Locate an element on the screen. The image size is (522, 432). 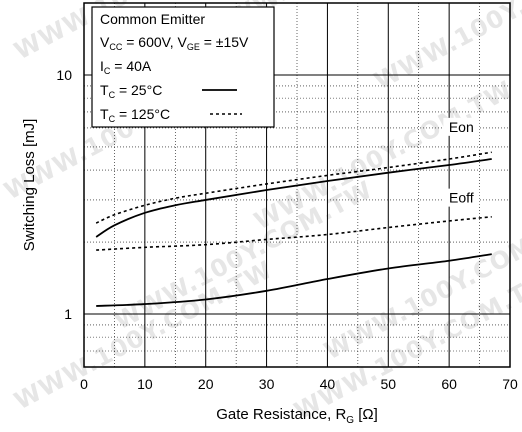
x-tick-label: 20 is located at coordinates (206, 384).